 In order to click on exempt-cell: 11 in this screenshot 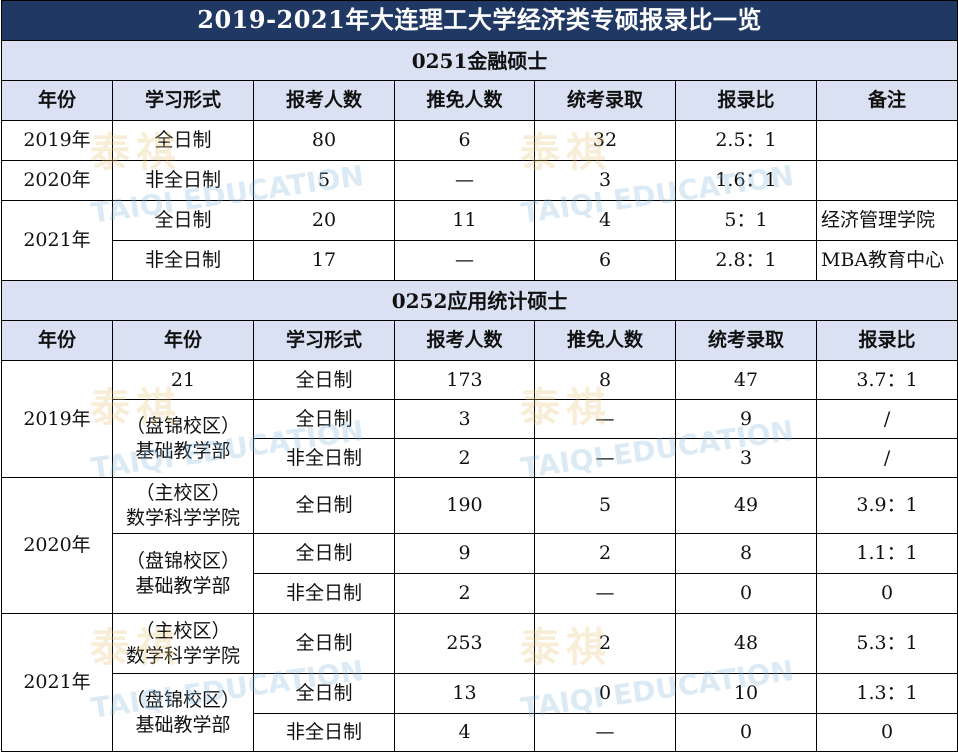, I will do `click(464, 220)`.